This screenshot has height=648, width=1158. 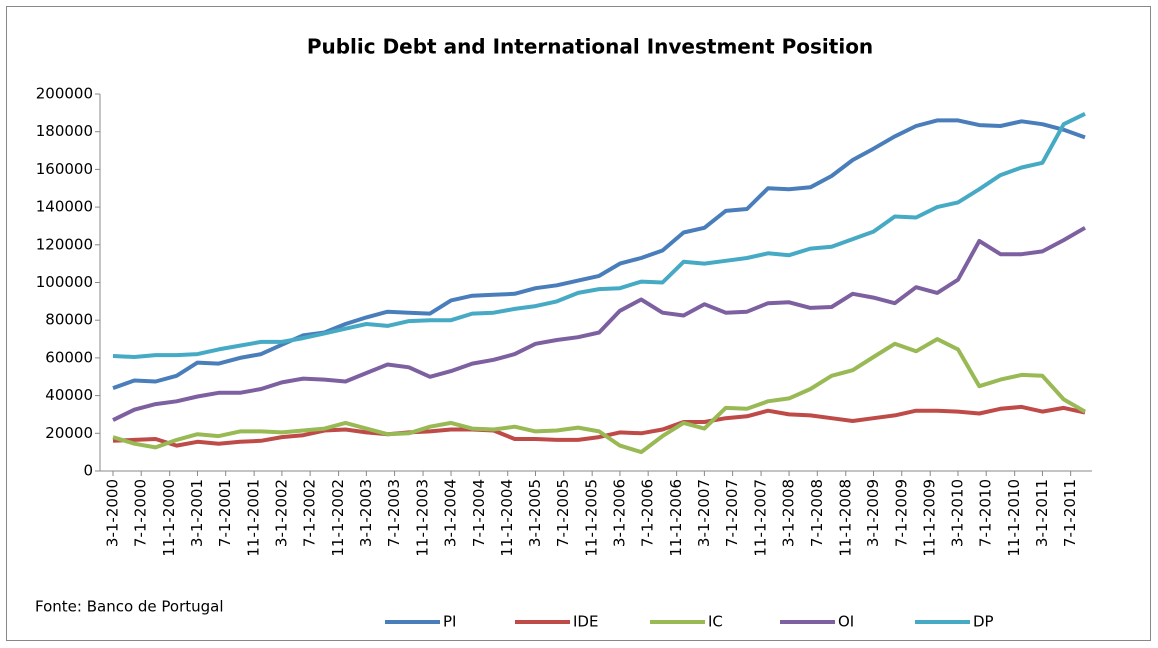 I want to click on x-tick-label: 11-1-2004, so click(x=507, y=518).